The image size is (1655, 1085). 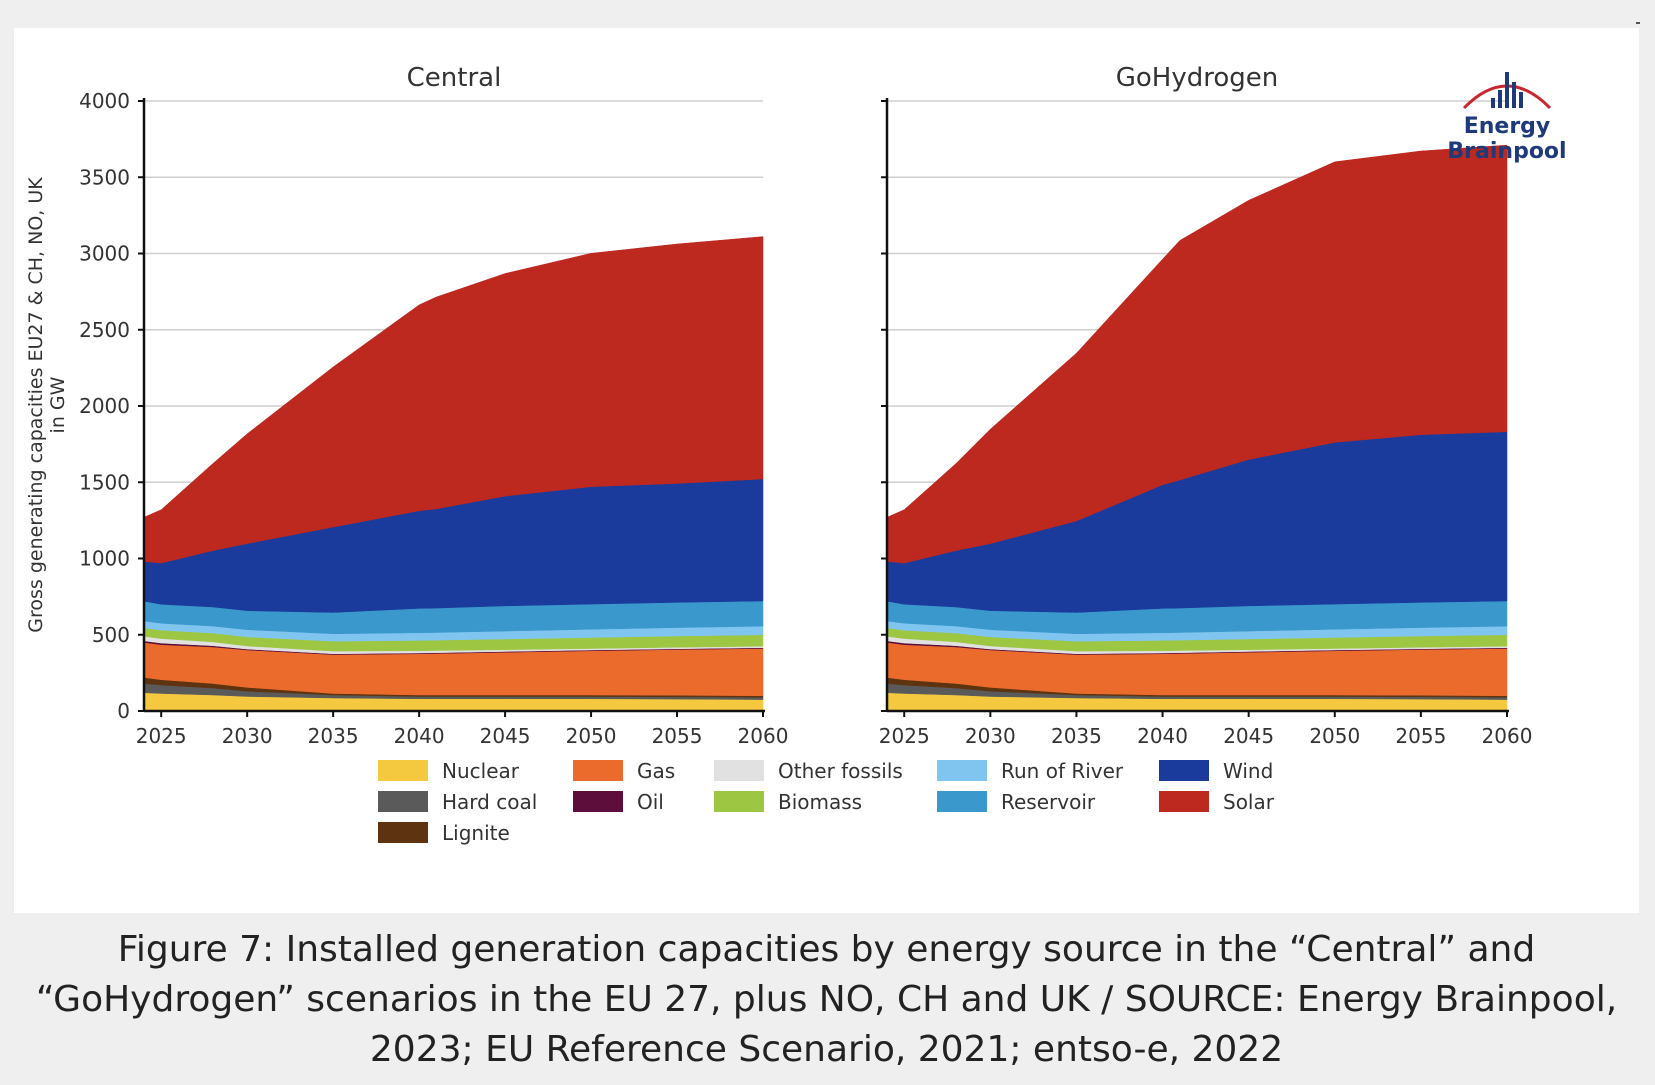 What do you see at coordinates (1184, 801) in the screenshot?
I see `legend-swatch-solar` at bounding box center [1184, 801].